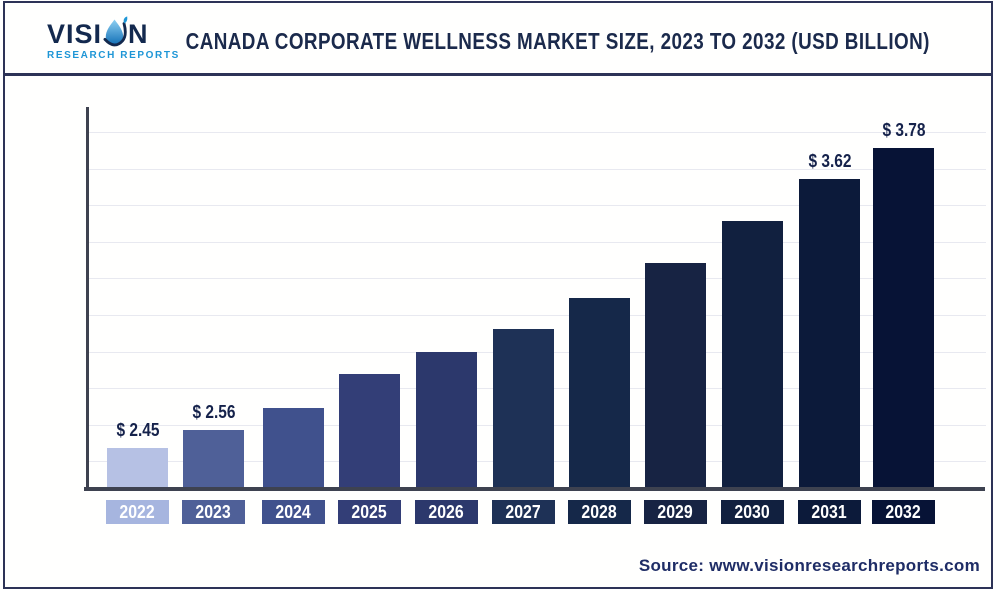 The height and width of the screenshot is (592, 1000). I want to click on source-text: Source: www.visionresearchreports.com, so click(809, 565).